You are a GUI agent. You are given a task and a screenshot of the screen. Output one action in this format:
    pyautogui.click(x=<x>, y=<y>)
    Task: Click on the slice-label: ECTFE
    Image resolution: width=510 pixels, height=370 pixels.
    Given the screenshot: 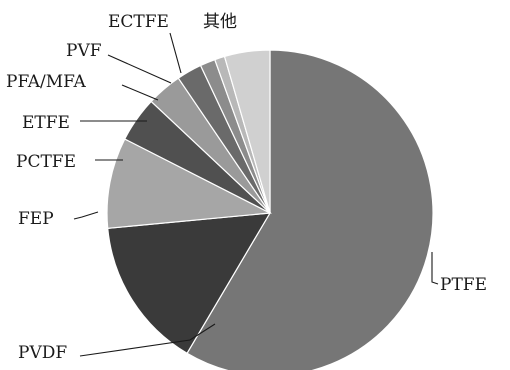 What is the action you would take?
    pyautogui.click(x=138, y=22)
    